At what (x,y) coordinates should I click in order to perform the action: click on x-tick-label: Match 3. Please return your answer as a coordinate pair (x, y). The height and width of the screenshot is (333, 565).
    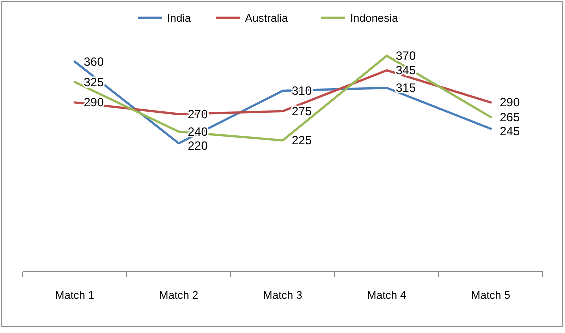
    Looking at the image, I should click on (283, 296).